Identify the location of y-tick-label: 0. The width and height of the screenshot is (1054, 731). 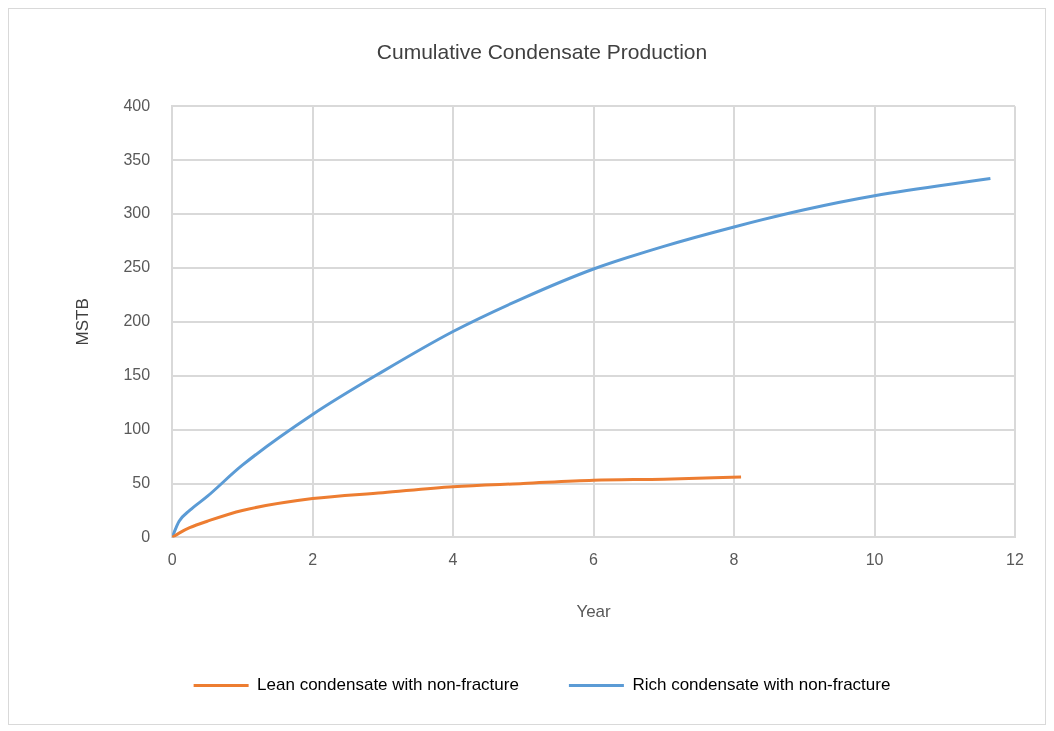
(146, 536).